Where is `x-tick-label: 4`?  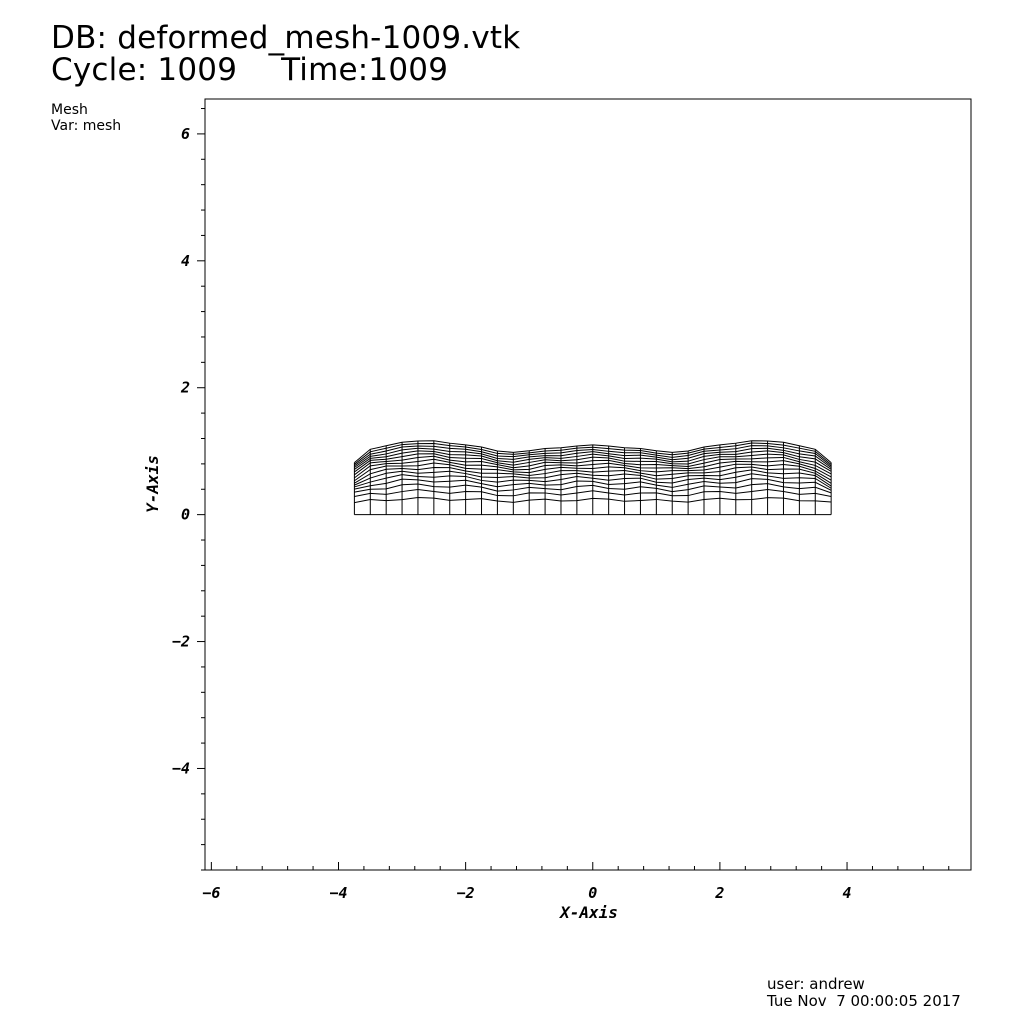
x-tick-label: 4 is located at coordinates (847, 893).